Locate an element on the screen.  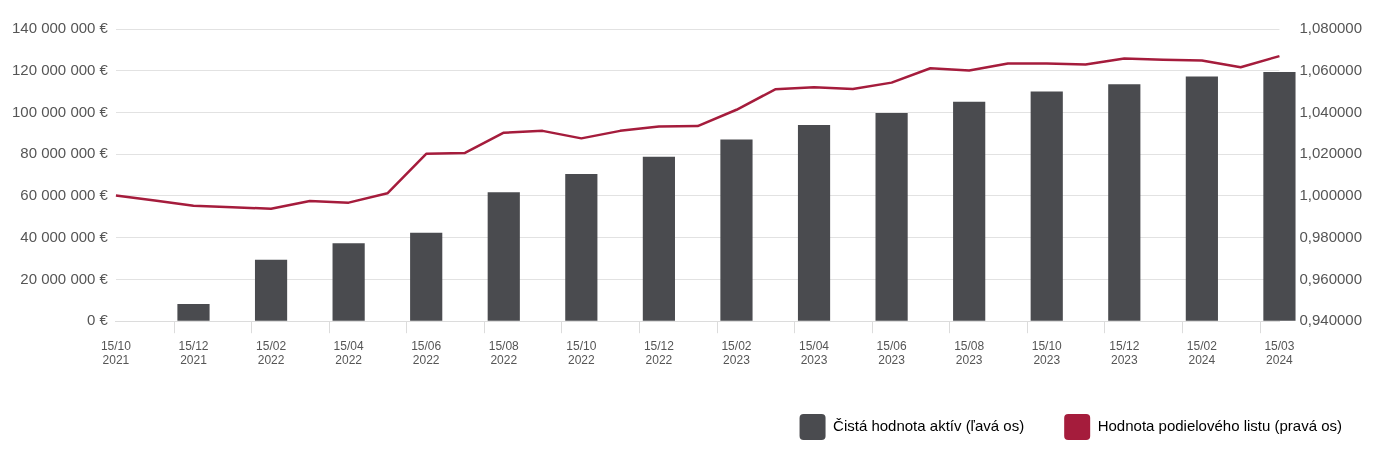
y2-tick-label: 1,060000 is located at coordinates (1331, 69).